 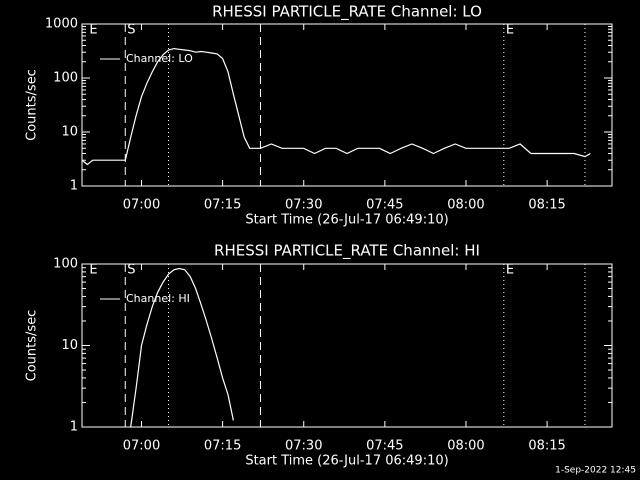 I want to click on legend-label: Channel: LO, so click(x=159, y=58).